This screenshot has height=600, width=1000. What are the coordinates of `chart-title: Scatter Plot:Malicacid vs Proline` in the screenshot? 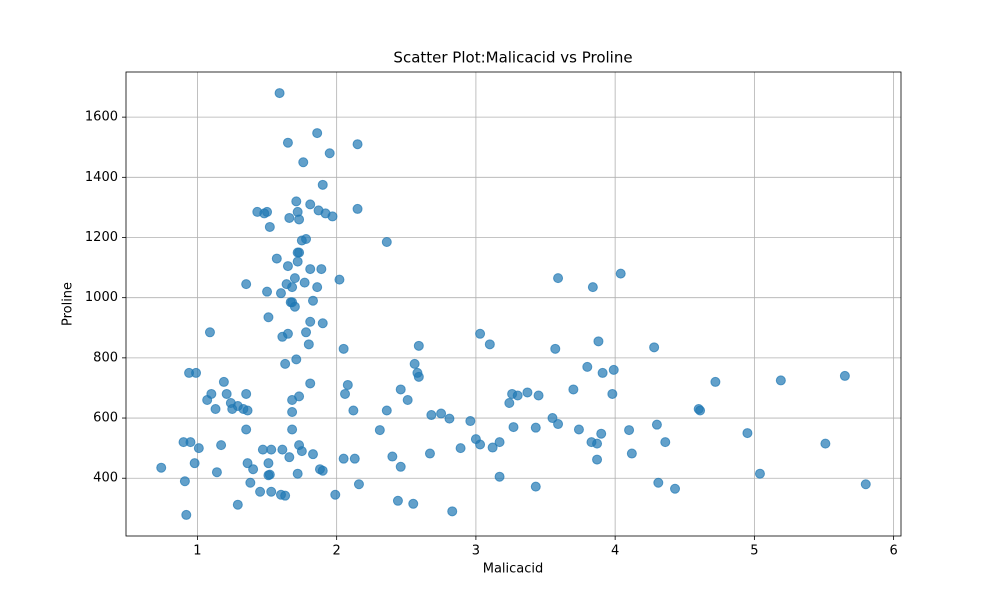 It's located at (512, 58).